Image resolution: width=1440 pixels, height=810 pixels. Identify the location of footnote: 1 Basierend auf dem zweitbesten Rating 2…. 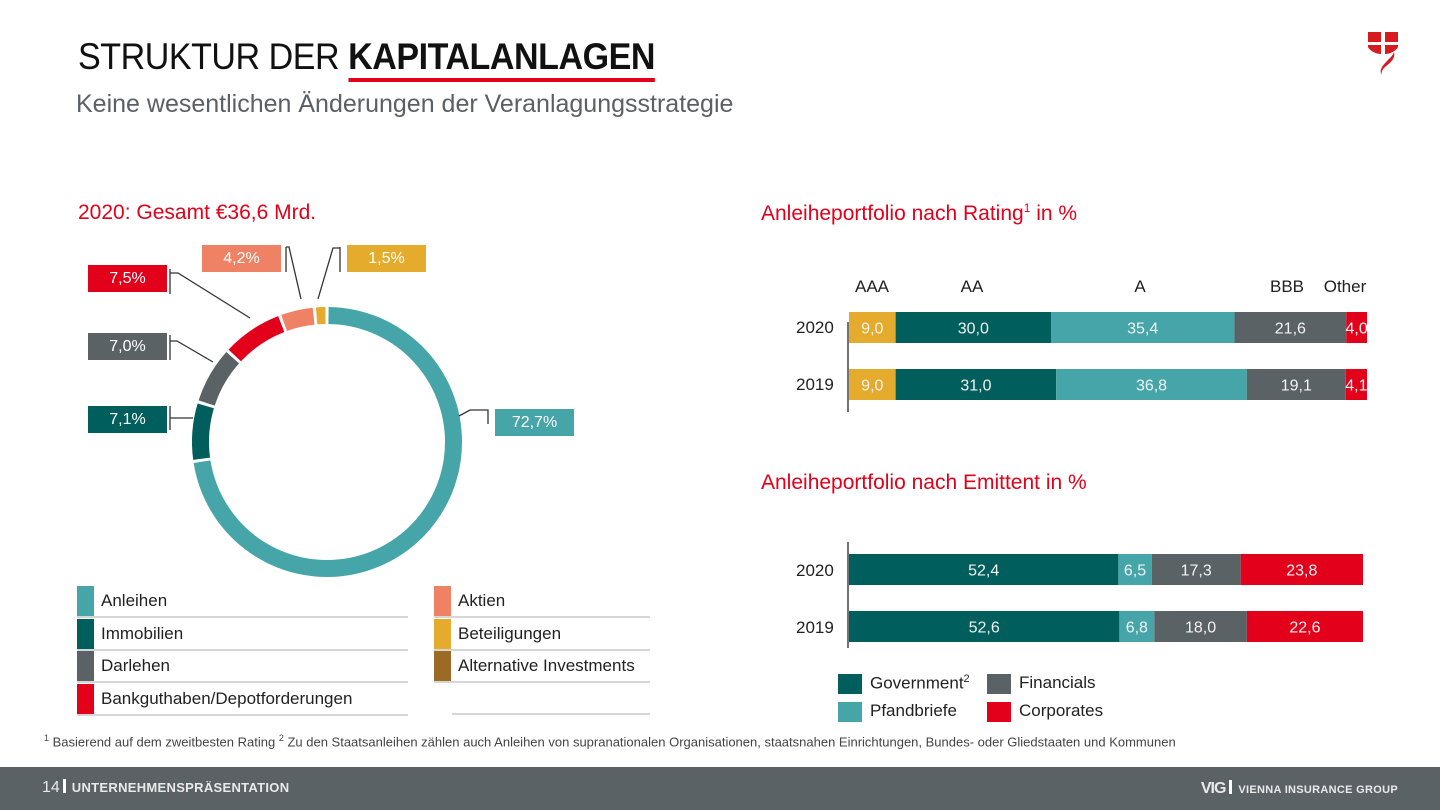
(610, 741).